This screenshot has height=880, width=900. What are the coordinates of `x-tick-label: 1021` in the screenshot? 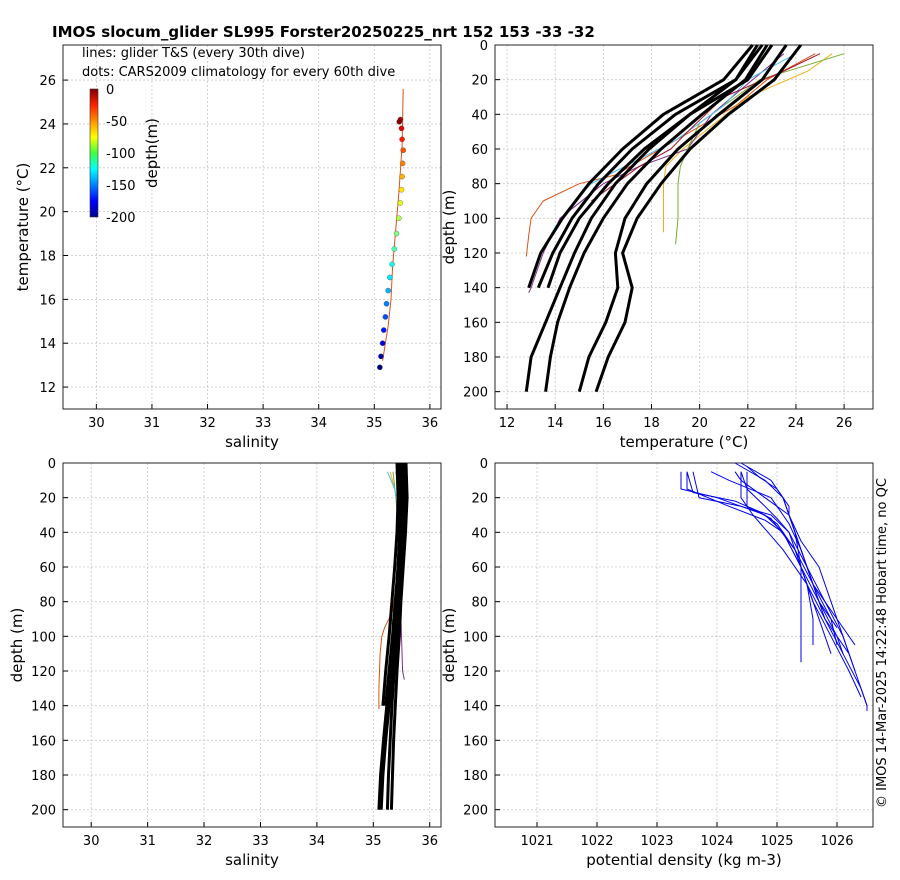 It's located at (536, 841).